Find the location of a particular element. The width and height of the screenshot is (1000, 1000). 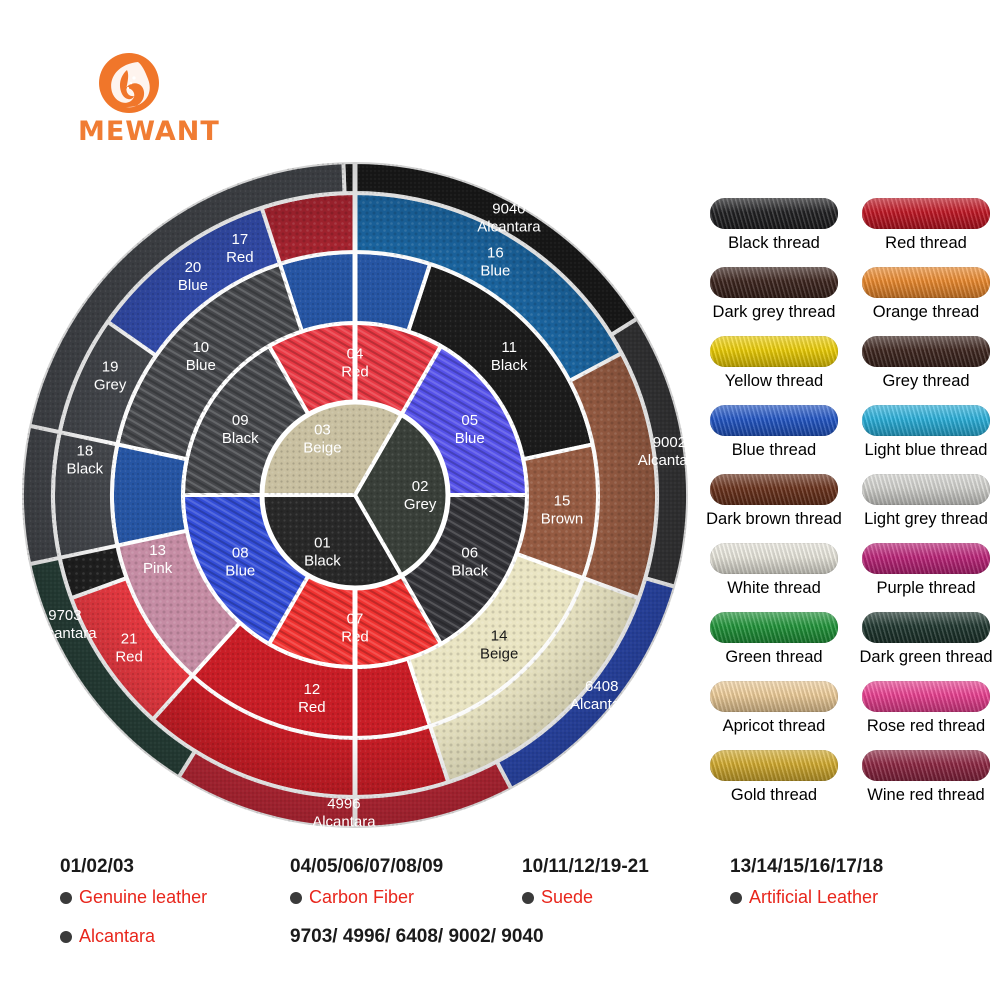

material-name-0: Genuine leather is located at coordinates (133, 897).